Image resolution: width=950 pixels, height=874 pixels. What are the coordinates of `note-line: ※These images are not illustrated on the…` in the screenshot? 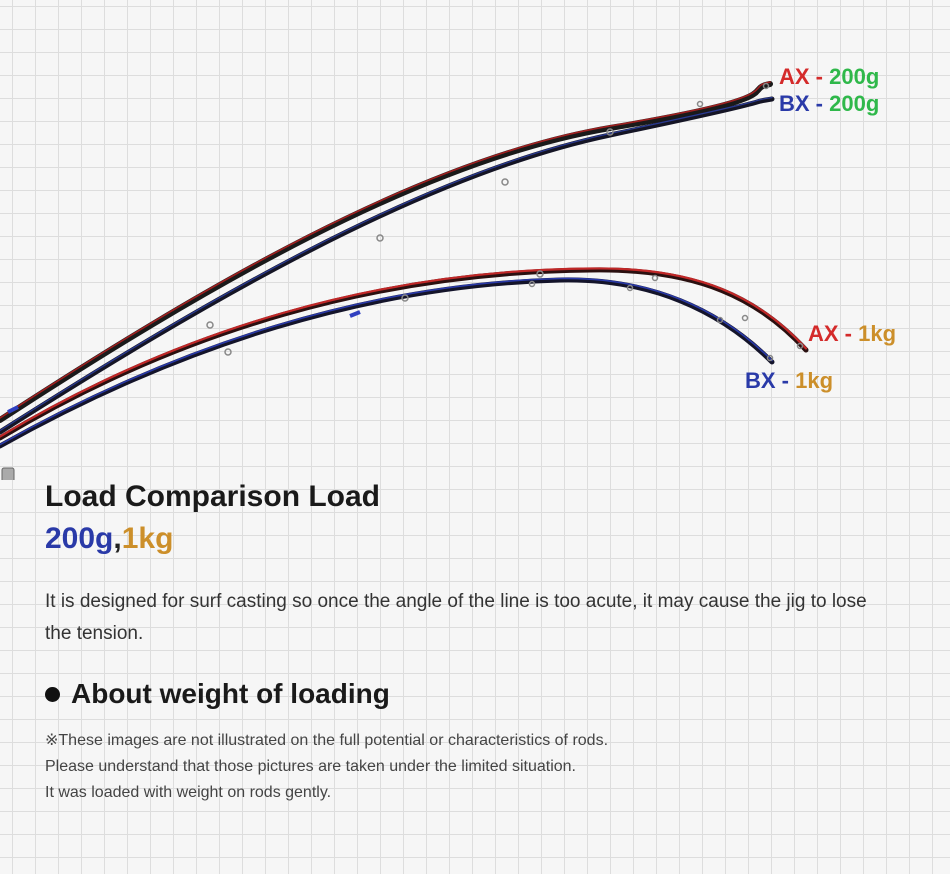 It's located at (327, 740).